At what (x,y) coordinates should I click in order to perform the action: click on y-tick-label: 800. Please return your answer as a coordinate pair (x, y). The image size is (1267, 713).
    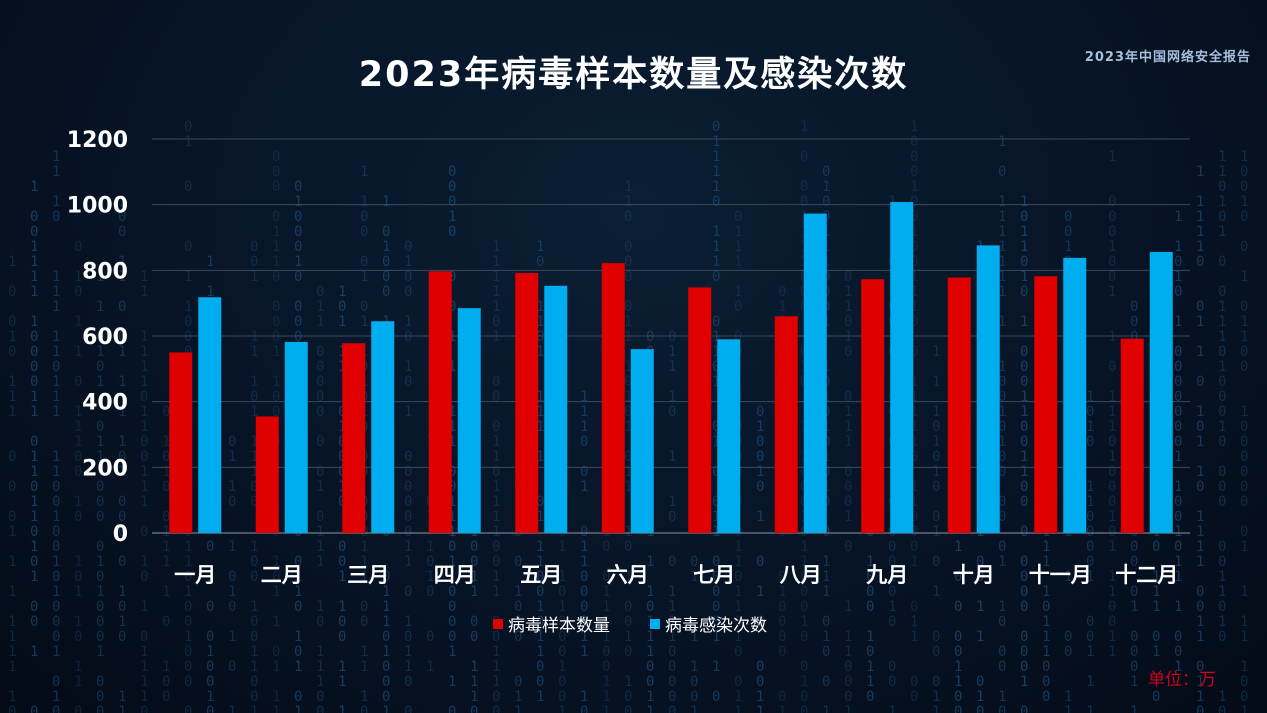
    Looking at the image, I should click on (105, 271).